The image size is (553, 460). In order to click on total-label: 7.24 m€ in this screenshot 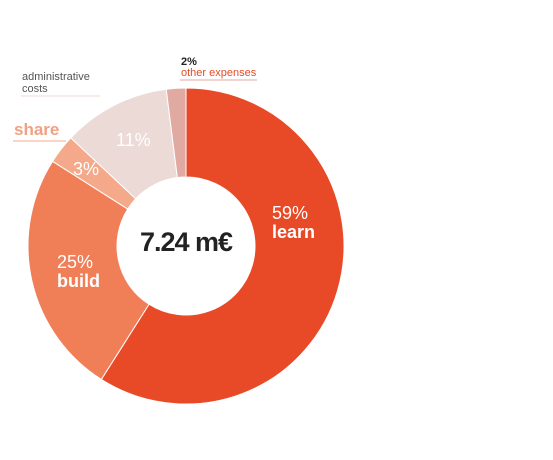, I will do `click(186, 242)`.